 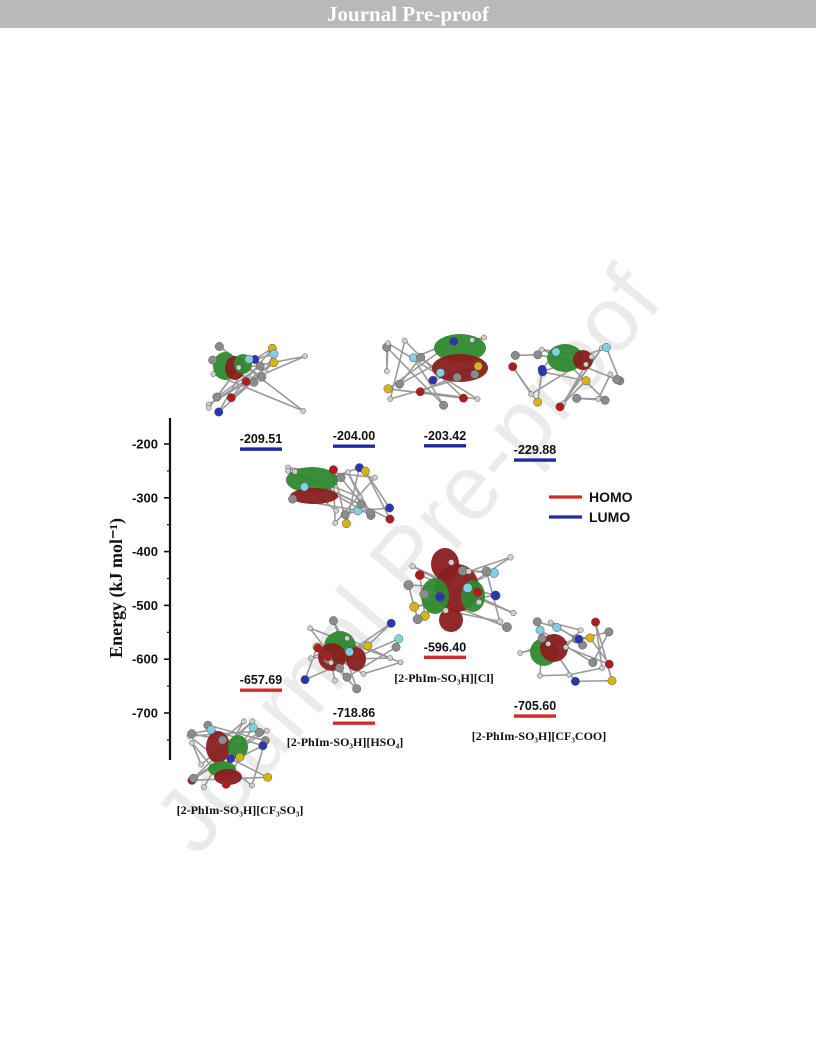 What do you see at coordinates (238, 747) in the screenshot?
I see `orbital-lobe` at bounding box center [238, 747].